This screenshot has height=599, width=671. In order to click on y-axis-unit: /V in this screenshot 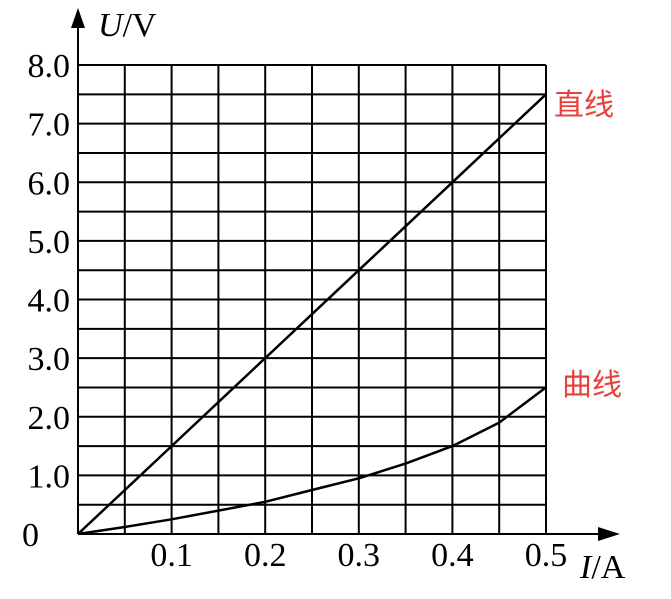, I will do `click(140, 25)`.